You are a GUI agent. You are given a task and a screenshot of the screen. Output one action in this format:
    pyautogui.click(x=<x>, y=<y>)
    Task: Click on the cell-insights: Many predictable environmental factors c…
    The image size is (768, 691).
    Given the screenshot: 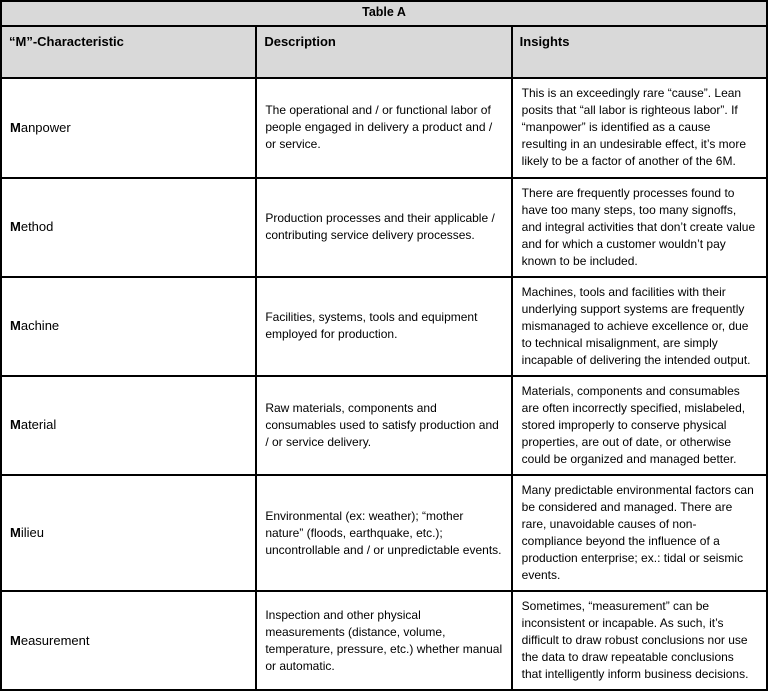 What is the action you would take?
    pyautogui.click(x=639, y=533)
    